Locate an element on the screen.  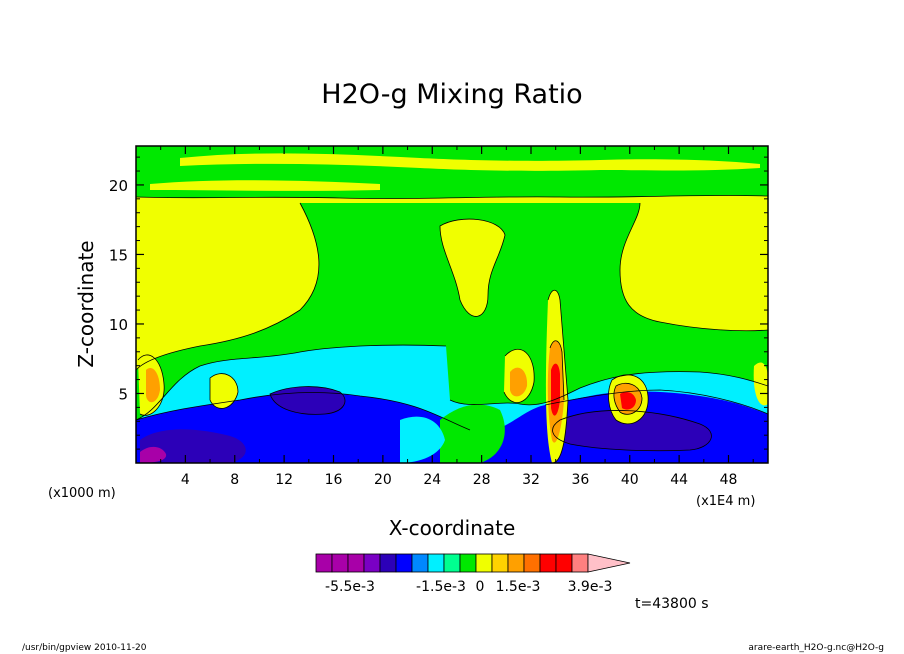
x-tick-label-5: 24 is located at coordinates (432, 480).